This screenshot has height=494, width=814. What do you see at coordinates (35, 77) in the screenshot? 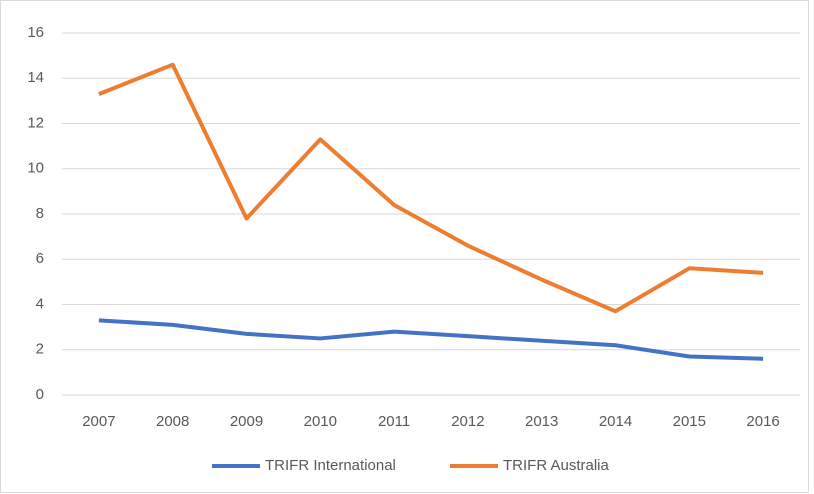
I see `y-tick-label: 14` at bounding box center [35, 77].